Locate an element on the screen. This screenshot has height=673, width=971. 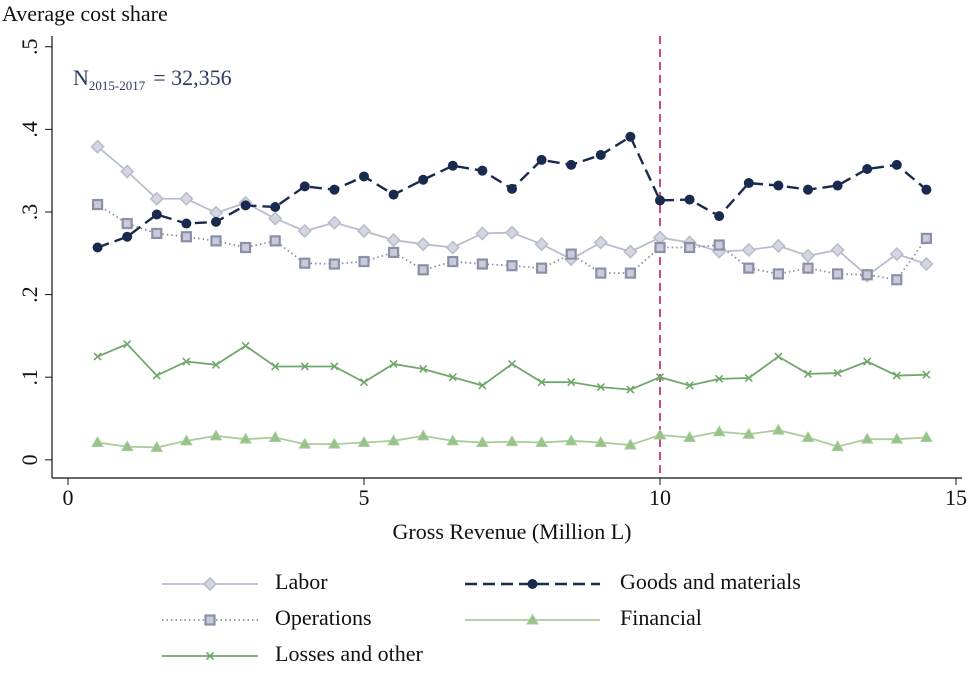
legend-marker is located at coordinates (210, 584).